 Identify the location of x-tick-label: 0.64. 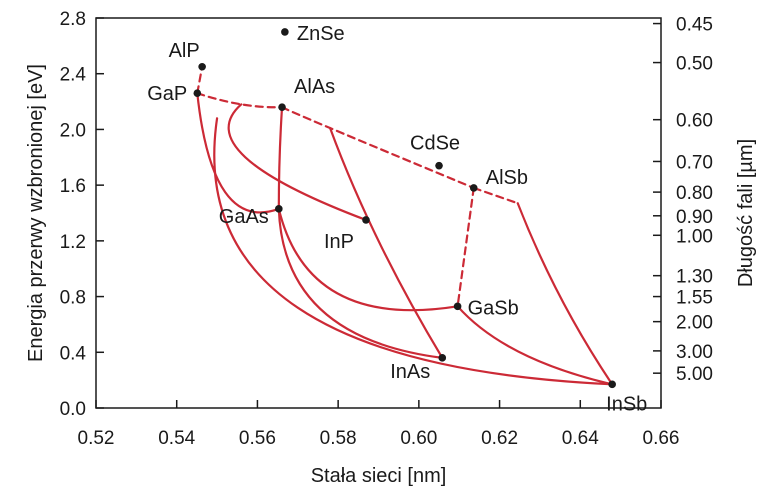
(580, 438).